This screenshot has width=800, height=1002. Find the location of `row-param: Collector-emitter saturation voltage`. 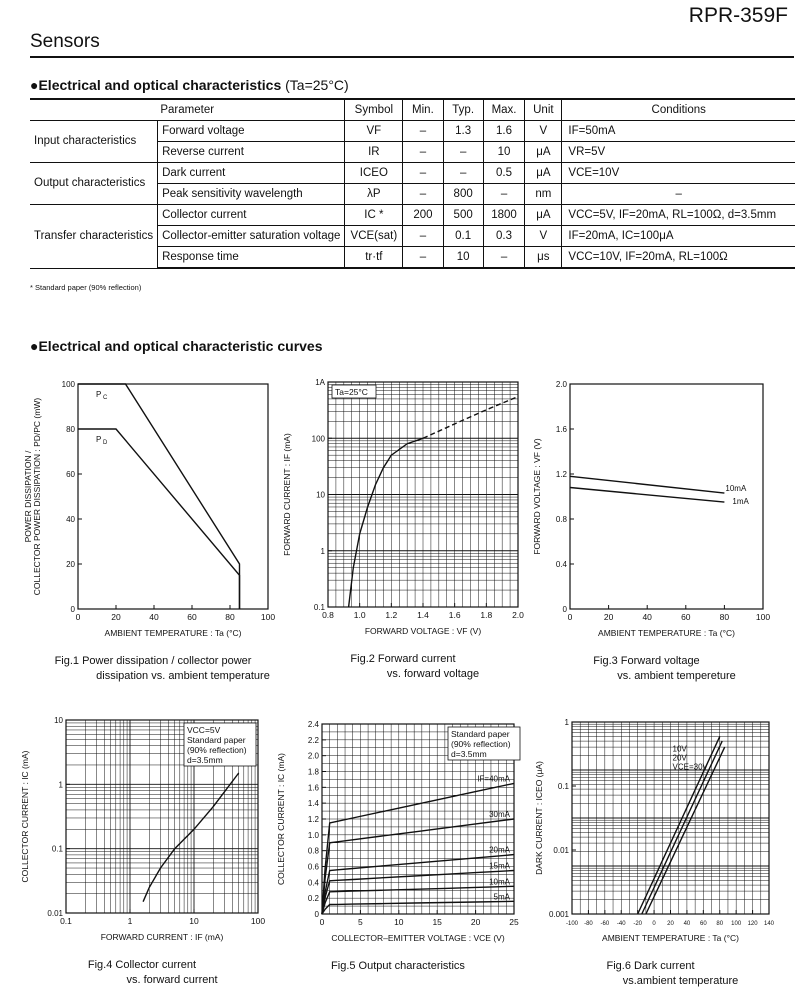

row-param: Collector-emitter saturation voltage is located at coordinates (251, 236).